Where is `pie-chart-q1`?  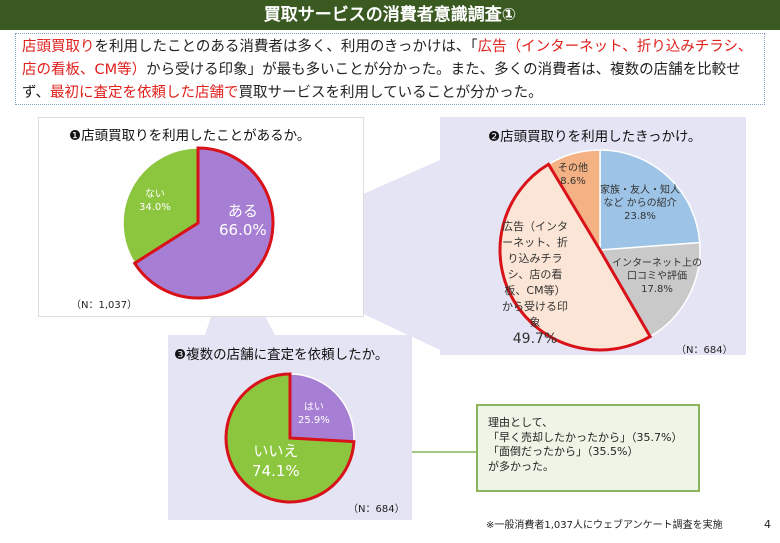
pie-chart-q1 is located at coordinates (198, 223).